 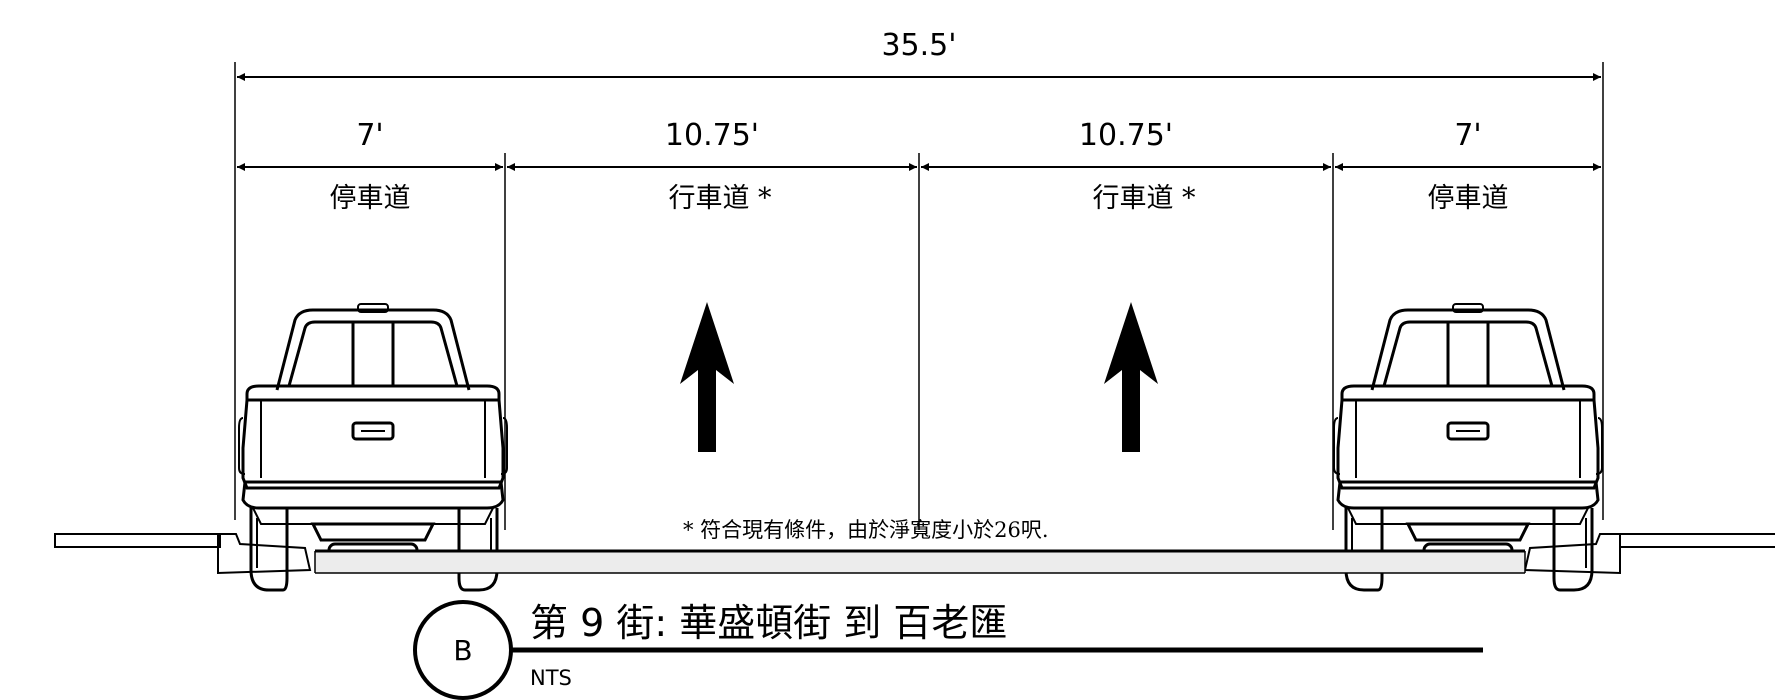 I want to click on parking-left-width: 7', so click(x=369, y=135).